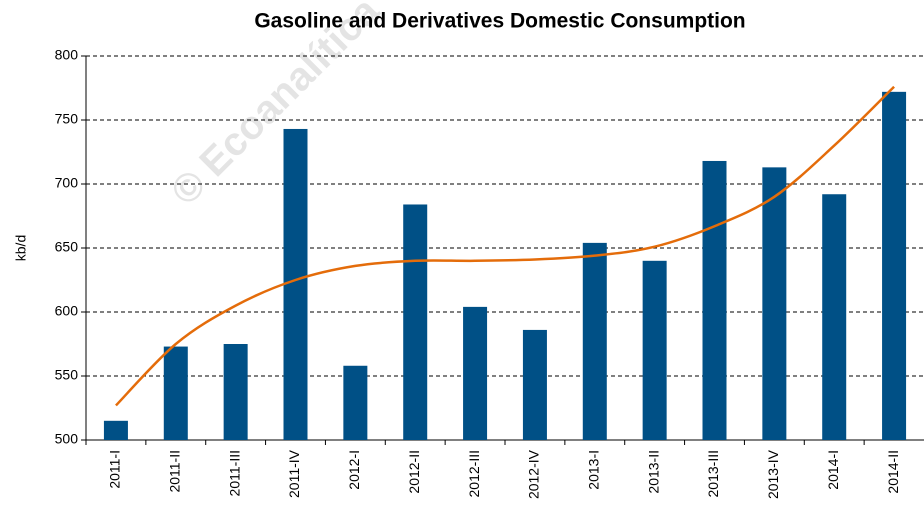 The image size is (924, 516). I want to click on x-tick-label: 2011-I, so click(115, 469).